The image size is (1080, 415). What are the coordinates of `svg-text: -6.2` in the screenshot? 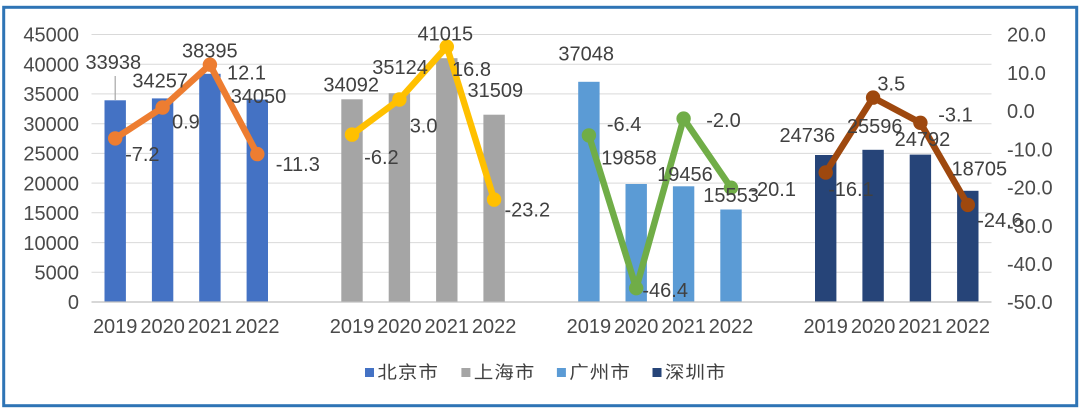 It's located at (381, 158).